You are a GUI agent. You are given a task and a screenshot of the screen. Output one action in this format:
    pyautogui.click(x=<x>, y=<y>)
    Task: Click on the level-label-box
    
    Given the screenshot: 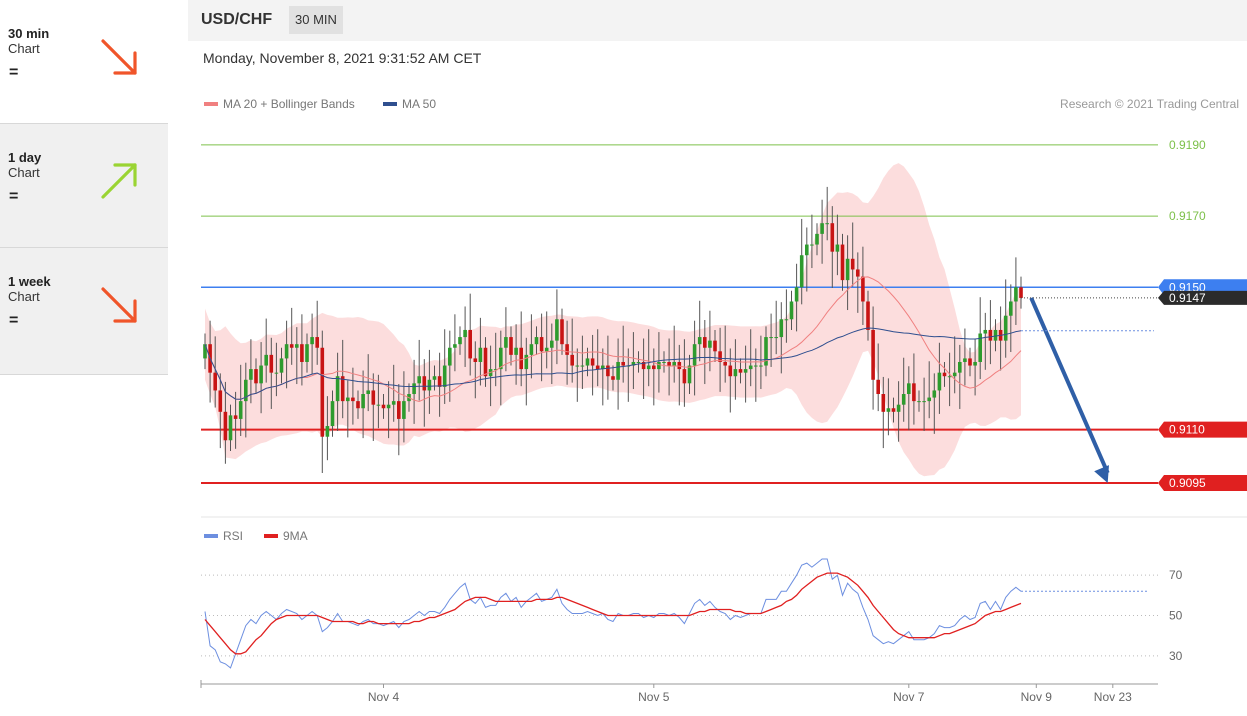 What is the action you would take?
    pyautogui.click(x=1202, y=482)
    